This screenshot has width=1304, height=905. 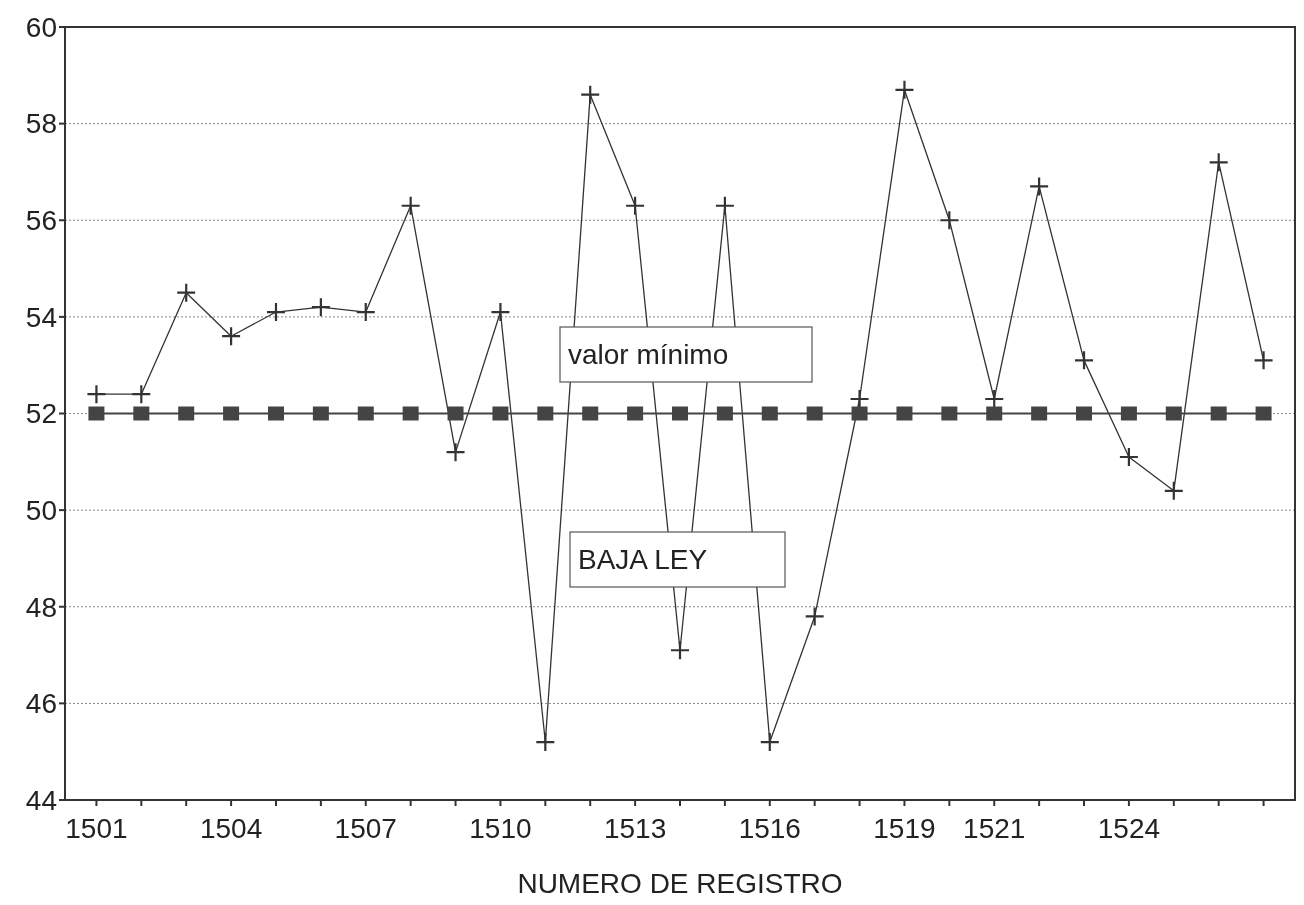 I want to click on y-tick-label: 60, so click(x=41, y=27).